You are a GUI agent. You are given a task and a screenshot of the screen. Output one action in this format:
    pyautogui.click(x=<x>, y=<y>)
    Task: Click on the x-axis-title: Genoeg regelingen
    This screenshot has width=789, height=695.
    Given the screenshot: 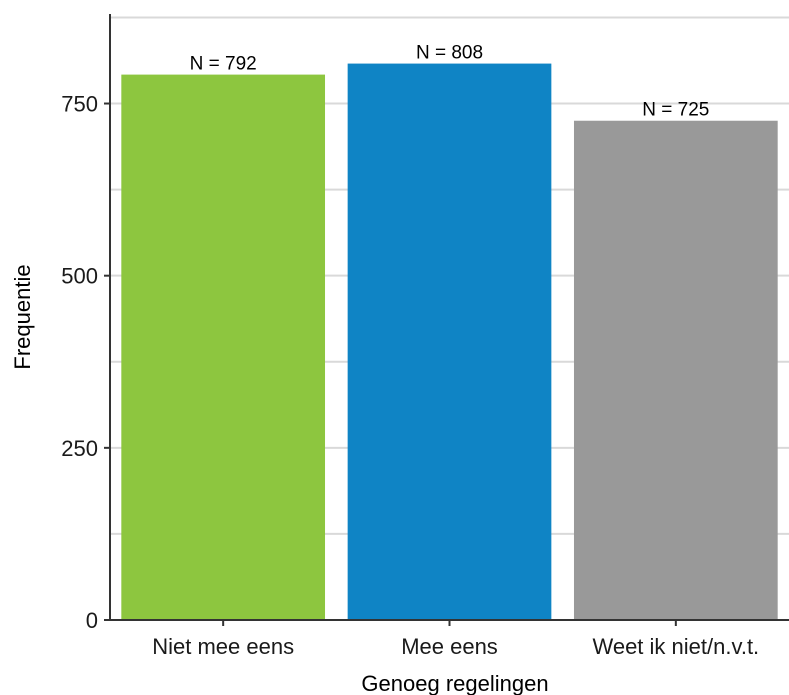 What is the action you would take?
    pyautogui.click(x=454, y=683)
    